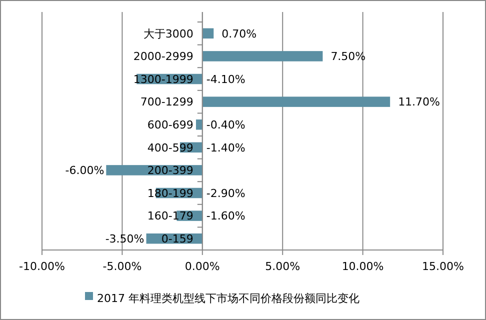 Image resolution: width=486 pixels, height=320 pixels. I want to click on y-tick-label: 2000-2999, so click(163, 57).